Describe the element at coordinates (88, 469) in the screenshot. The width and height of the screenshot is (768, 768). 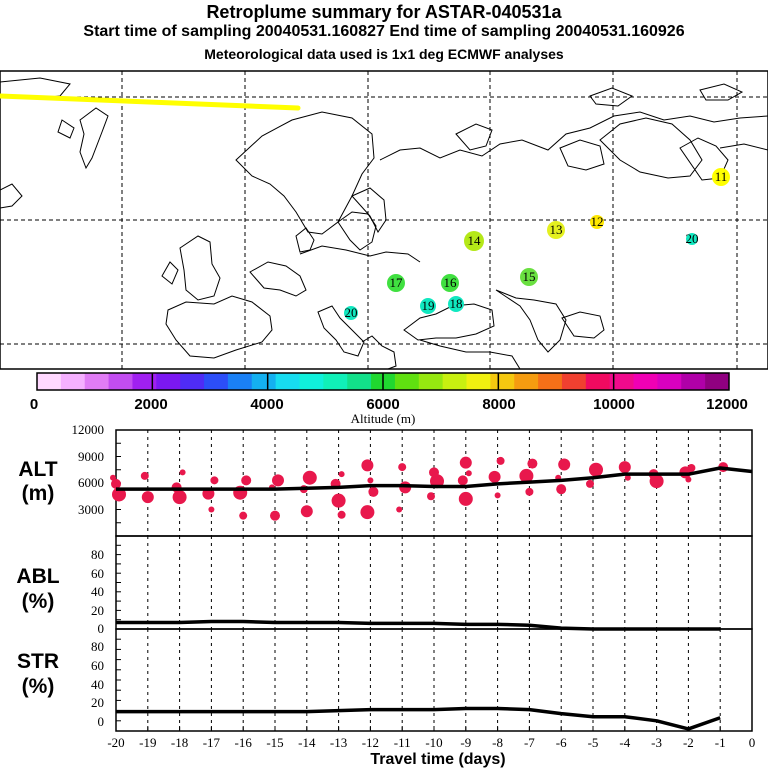
I see `alt-y-ticks: 3000 6000 9000 12000` at that location.